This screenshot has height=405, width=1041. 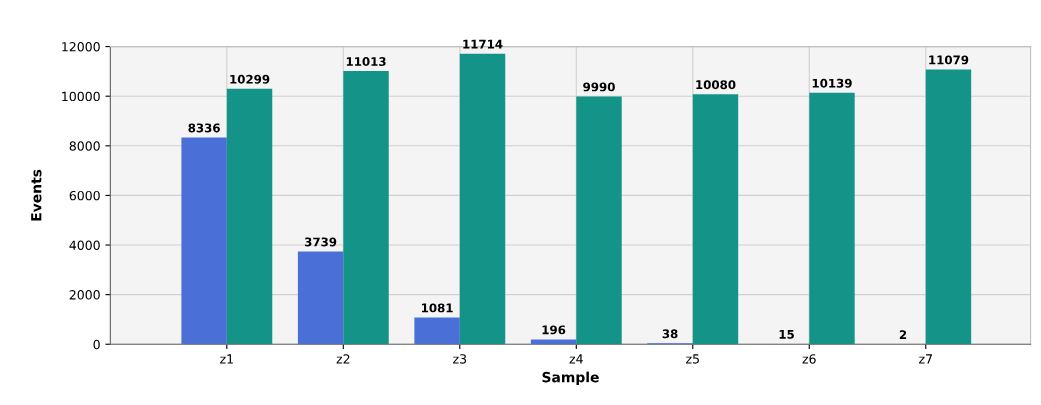 What do you see at coordinates (670, 334) in the screenshot?
I see `data-label: 38` at bounding box center [670, 334].